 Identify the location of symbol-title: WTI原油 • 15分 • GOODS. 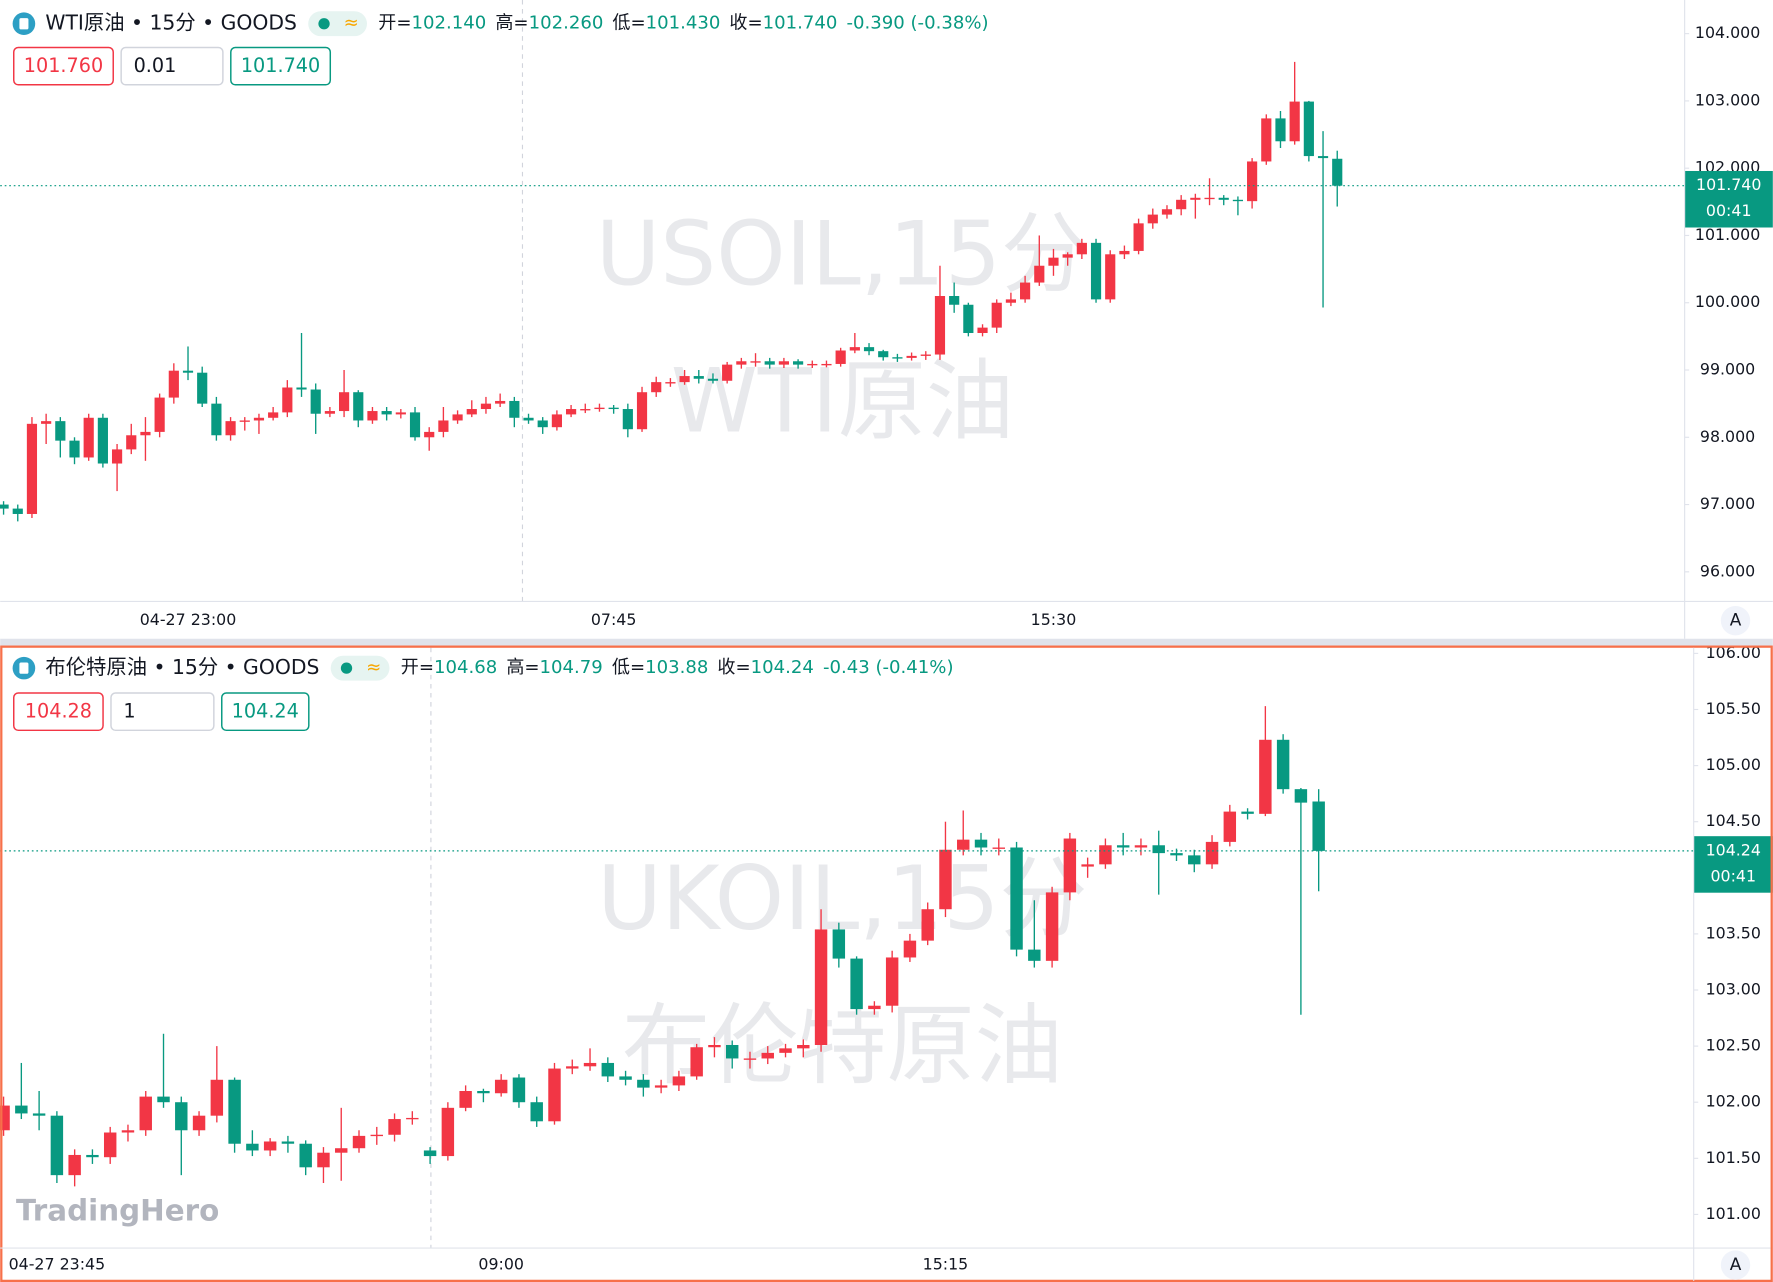
(171, 23).